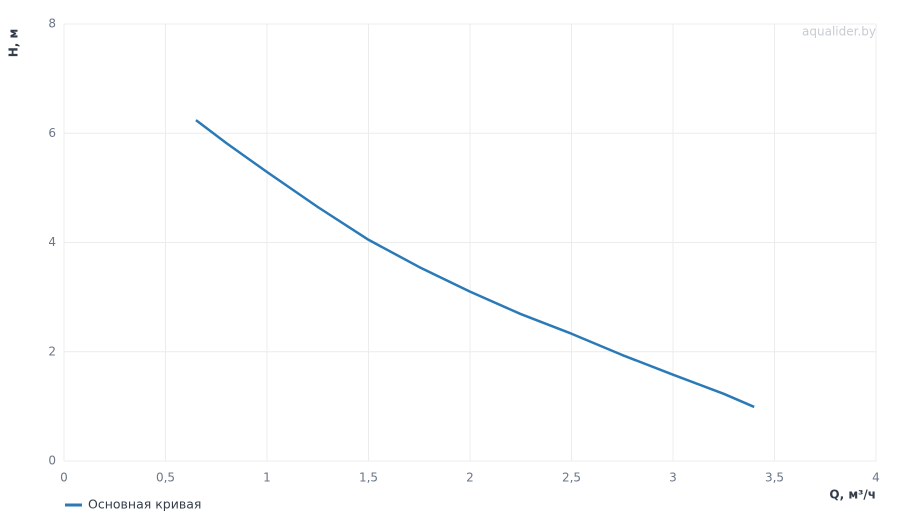 The height and width of the screenshot is (520, 900). Describe the element at coordinates (144, 504) in the screenshot. I see `legend-label: Основная кривая` at that location.